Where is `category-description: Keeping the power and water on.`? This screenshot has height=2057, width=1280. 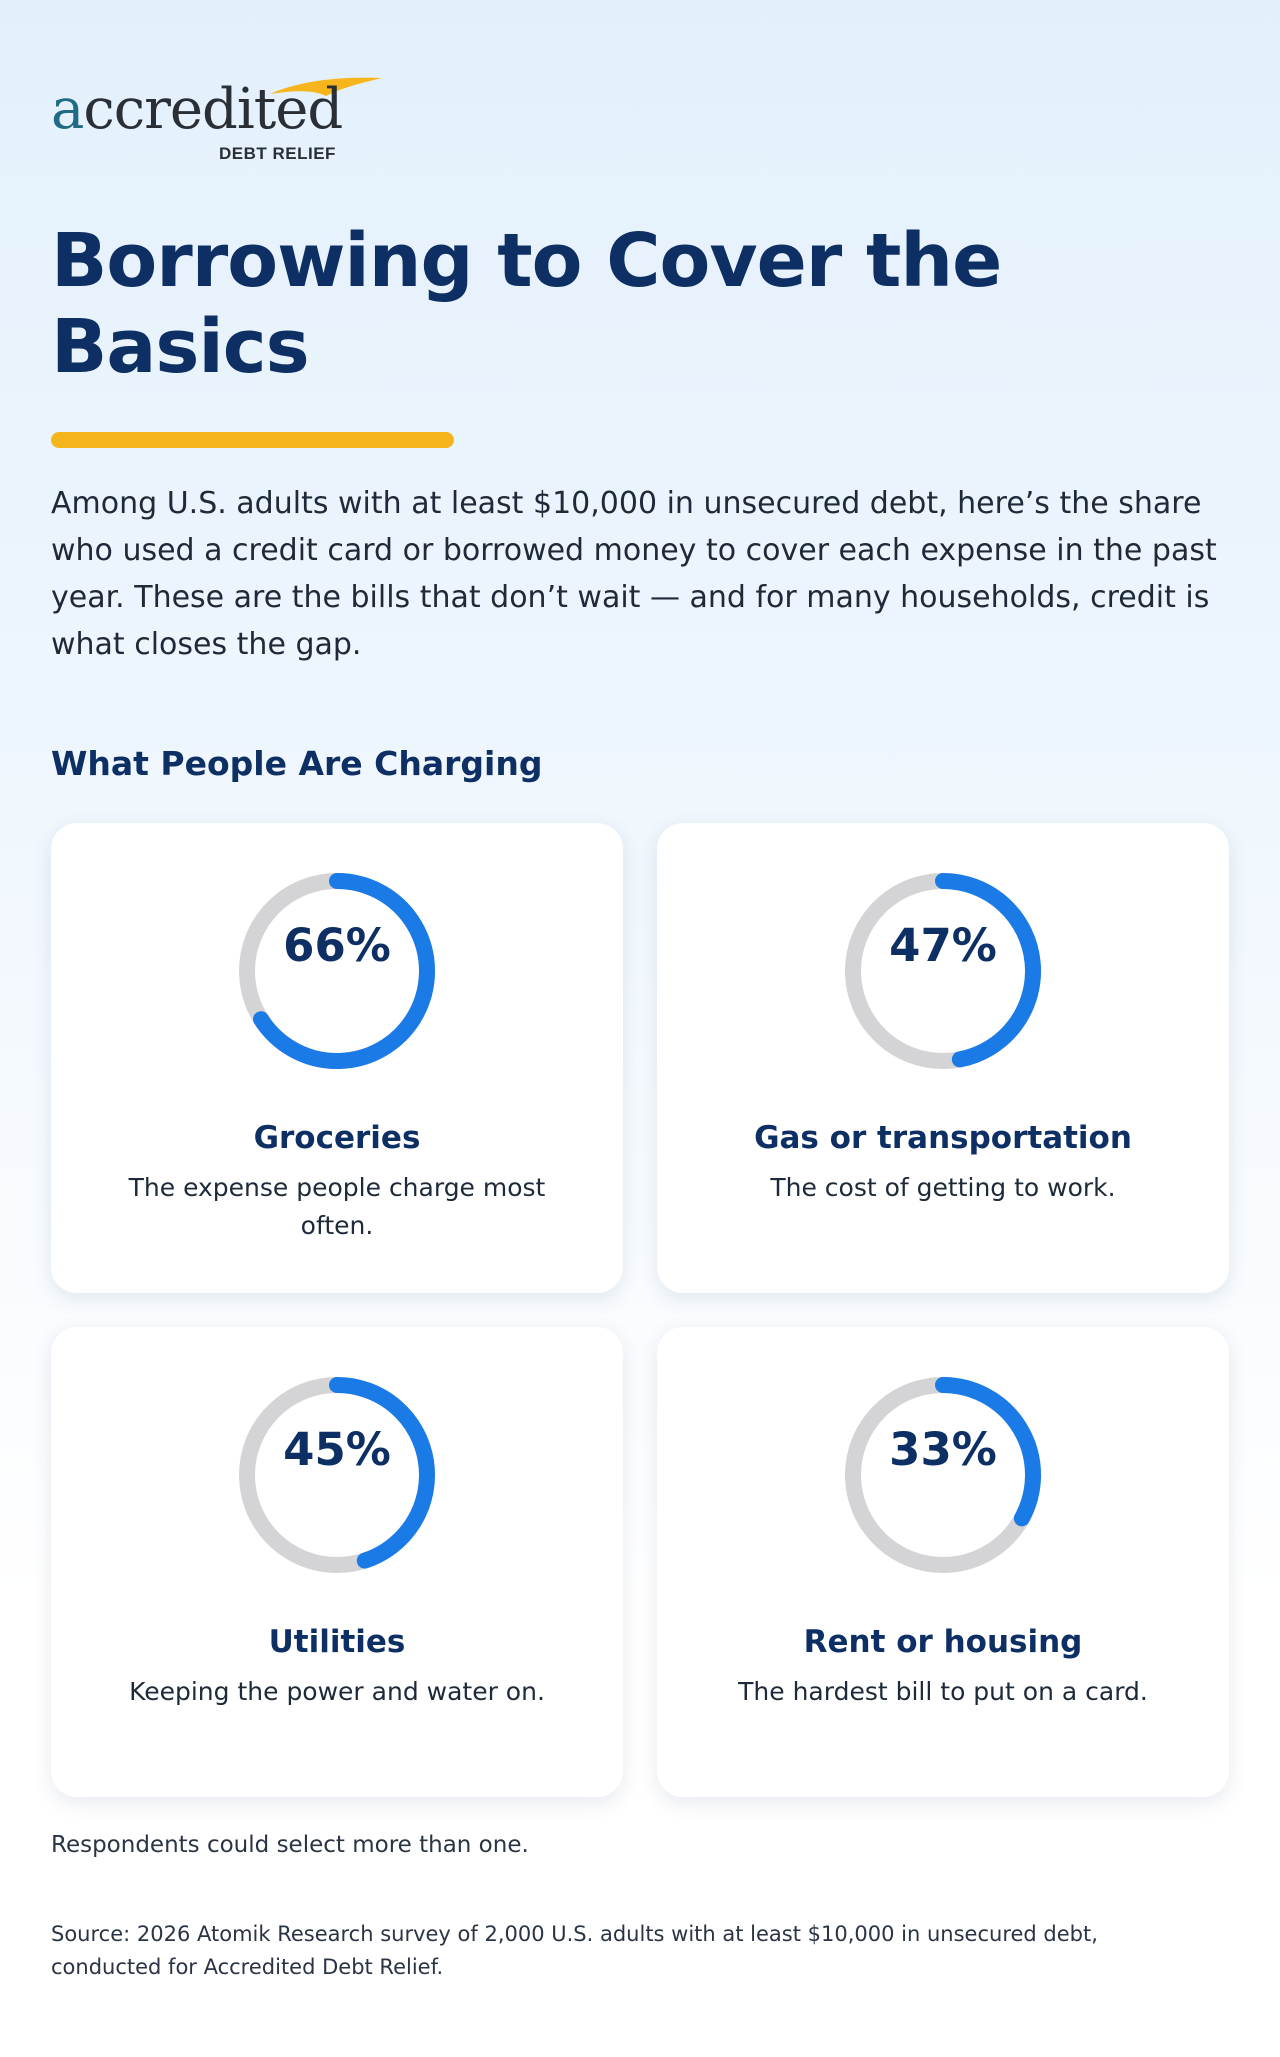
category-description: Keeping the power and water on. is located at coordinates (337, 1691).